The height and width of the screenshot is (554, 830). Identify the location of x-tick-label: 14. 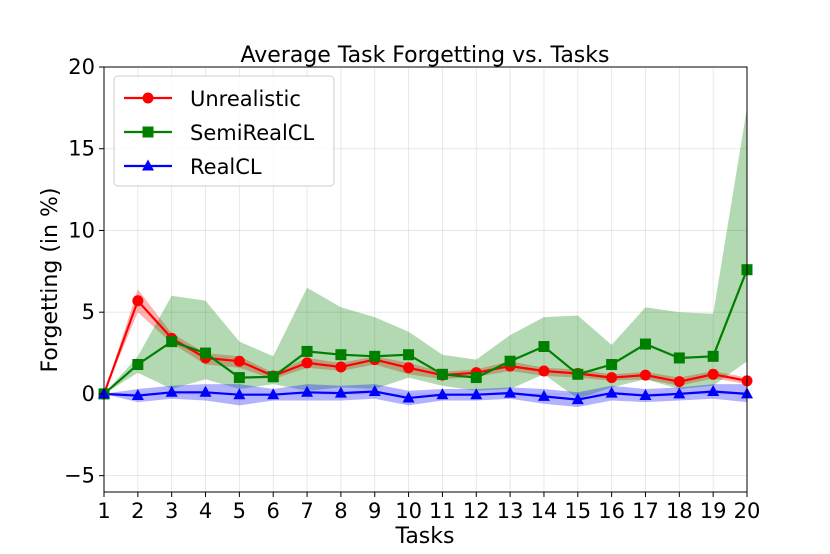
(544, 511).